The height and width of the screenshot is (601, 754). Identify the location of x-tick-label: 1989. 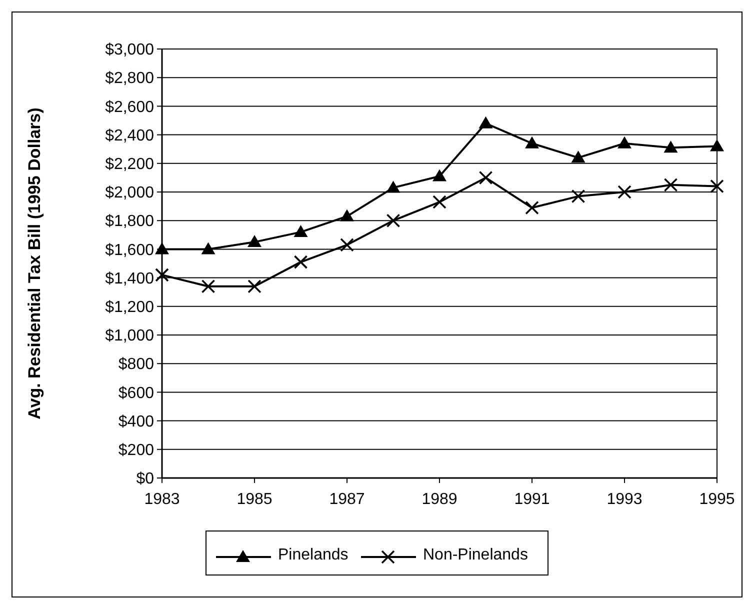
(440, 499).